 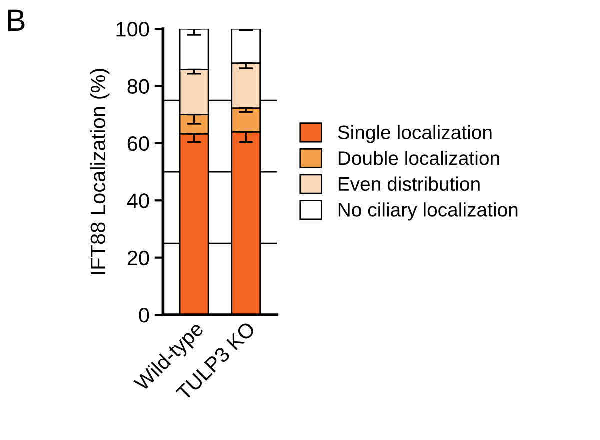 I want to click on legend-label: Even distribution, so click(x=409, y=184).